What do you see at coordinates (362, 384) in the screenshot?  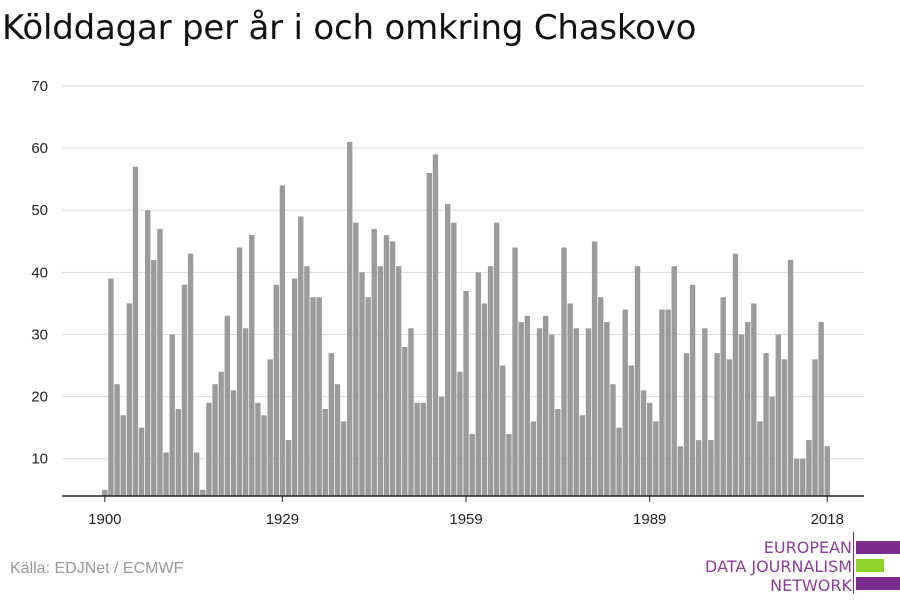 I see `bar-1942` at bounding box center [362, 384].